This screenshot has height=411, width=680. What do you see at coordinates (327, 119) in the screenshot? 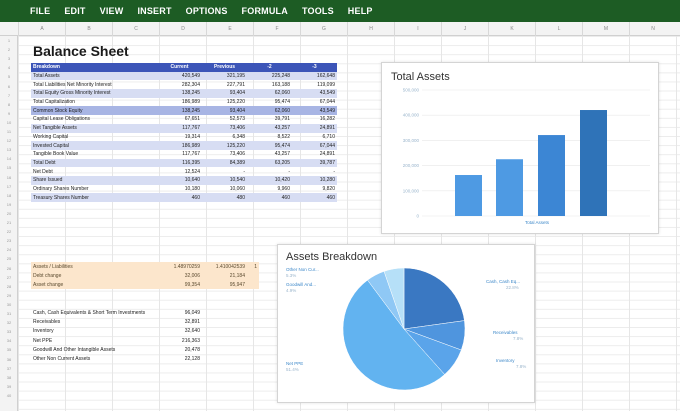
I see `table-cell: 16,282` at bounding box center [327, 119].